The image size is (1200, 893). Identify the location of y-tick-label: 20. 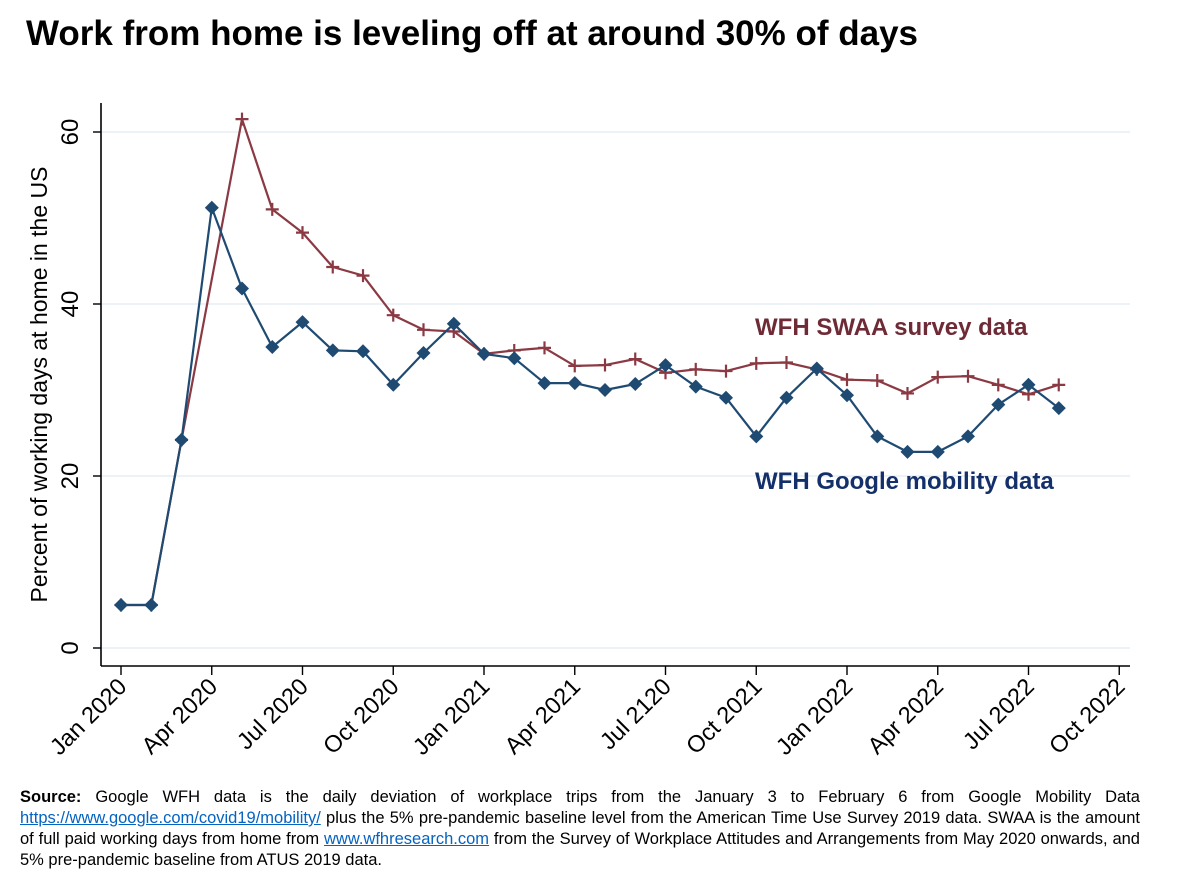
(70, 476).